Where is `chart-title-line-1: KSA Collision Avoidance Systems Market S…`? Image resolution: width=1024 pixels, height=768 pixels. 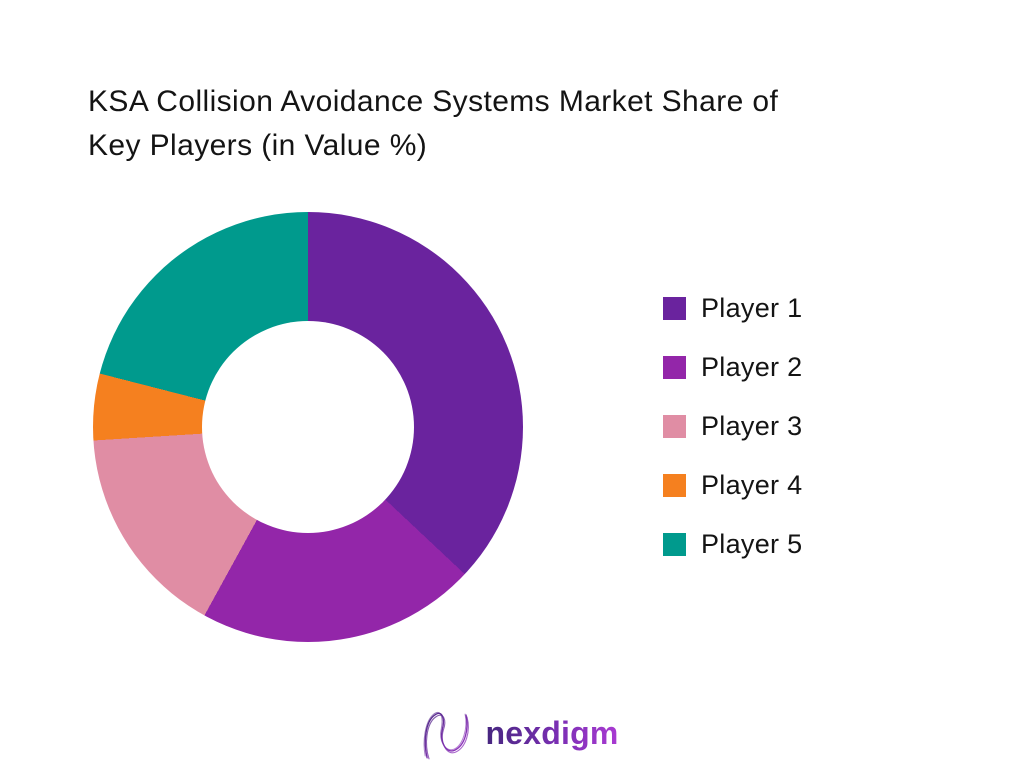 chart-title-line-1: KSA Collision Avoidance Systems Market S… is located at coordinates (433, 101).